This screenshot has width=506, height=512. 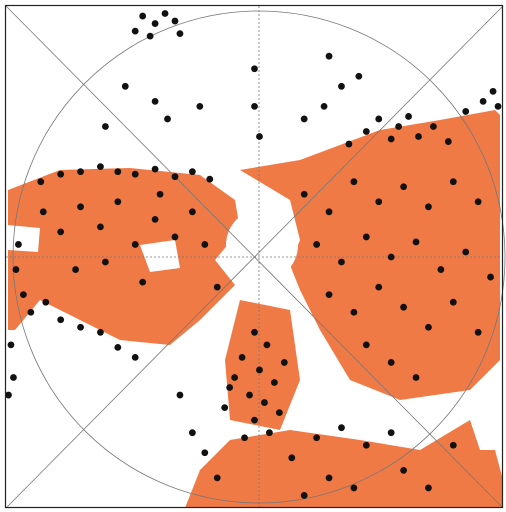 What do you see at coordinates (262, 365) in the screenshot?
I see `land-center` at bounding box center [262, 365].